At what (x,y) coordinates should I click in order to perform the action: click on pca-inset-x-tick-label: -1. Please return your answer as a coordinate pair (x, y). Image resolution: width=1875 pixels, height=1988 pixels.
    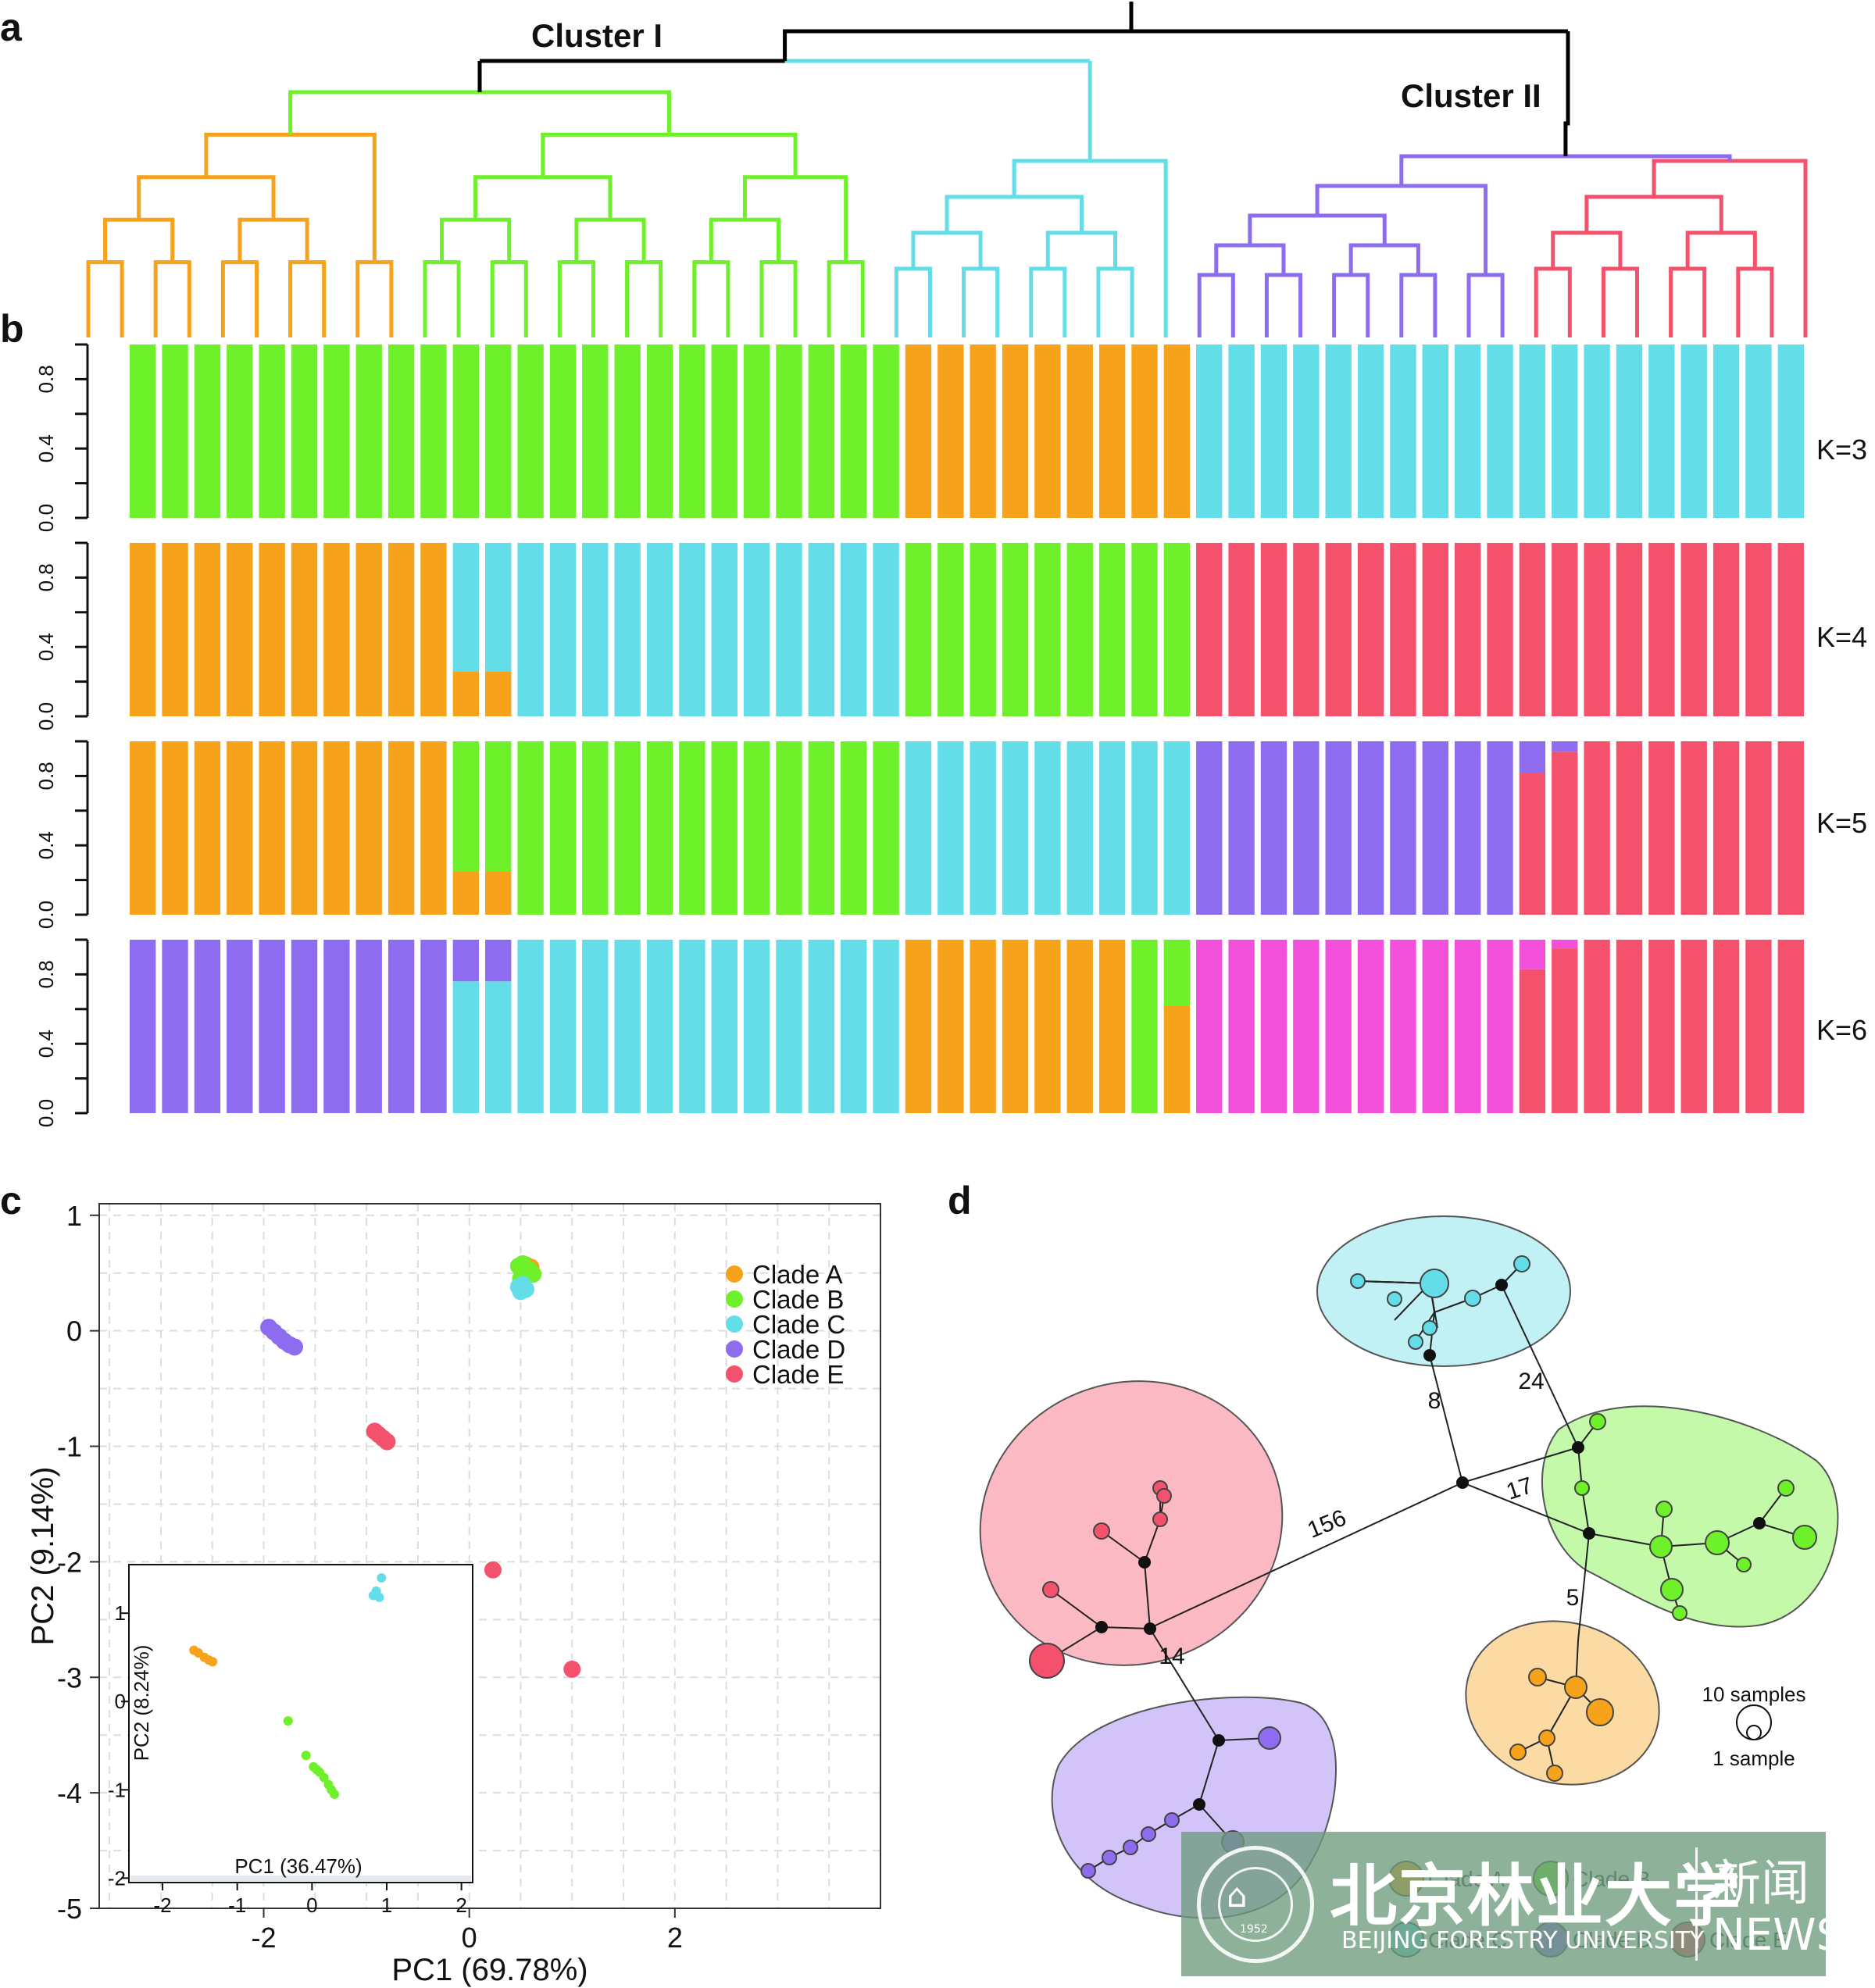
    Looking at the image, I should click on (237, 1905).